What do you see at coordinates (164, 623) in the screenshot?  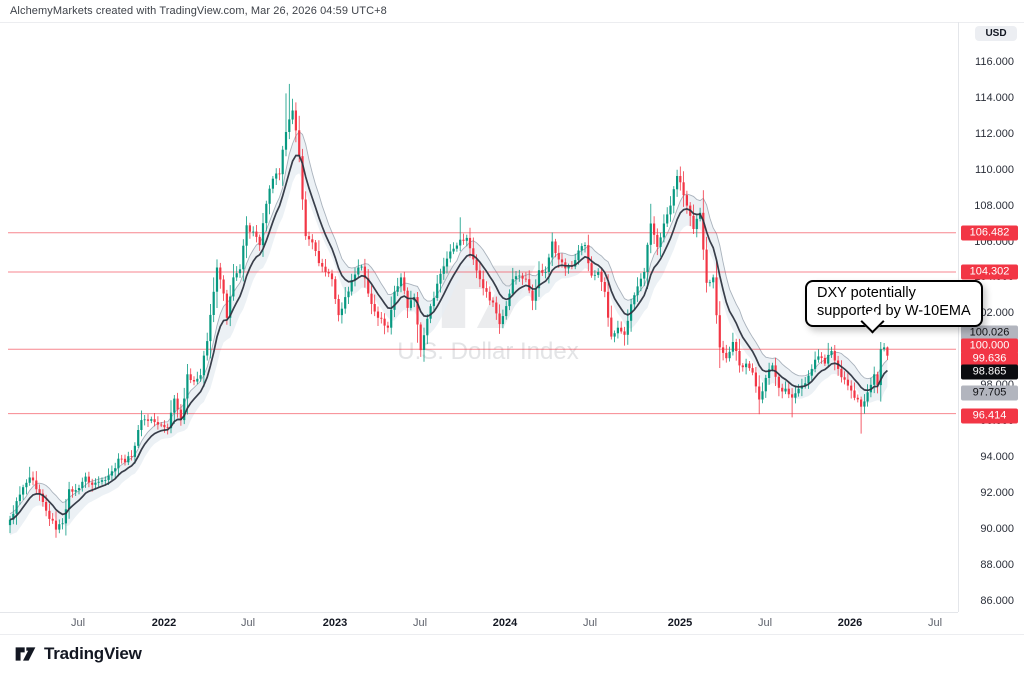 I see `x-axis-tick: 2022` at bounding box center [164, 623].